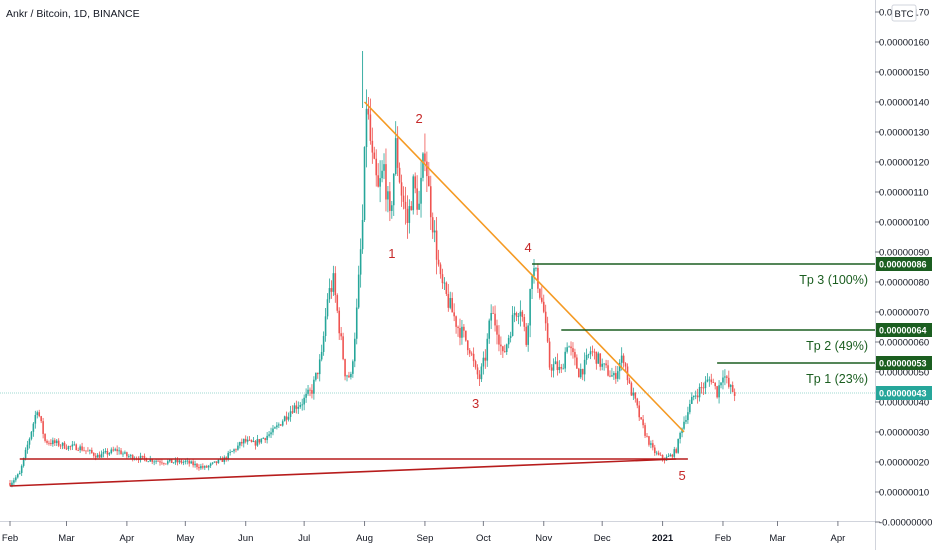 The width and height of the screenshot is (932, 550). What do you see at coordinates (543, 538) in the screenshot?
I see `x-tick-label: Nov` at bounding box center [543, 538].